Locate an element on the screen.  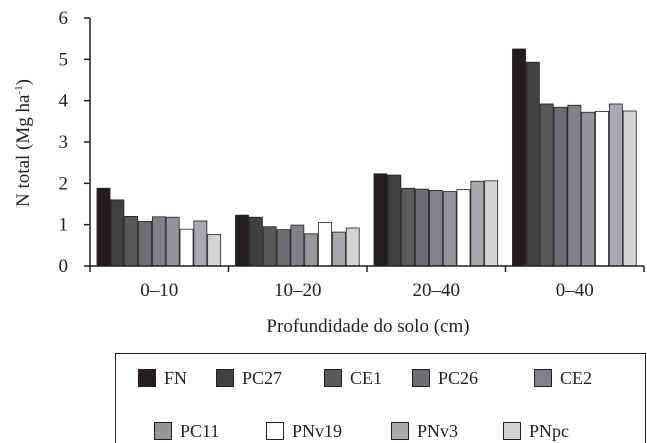
legend-item-pnv3: PNv3 is located at coordinates (424, 431).